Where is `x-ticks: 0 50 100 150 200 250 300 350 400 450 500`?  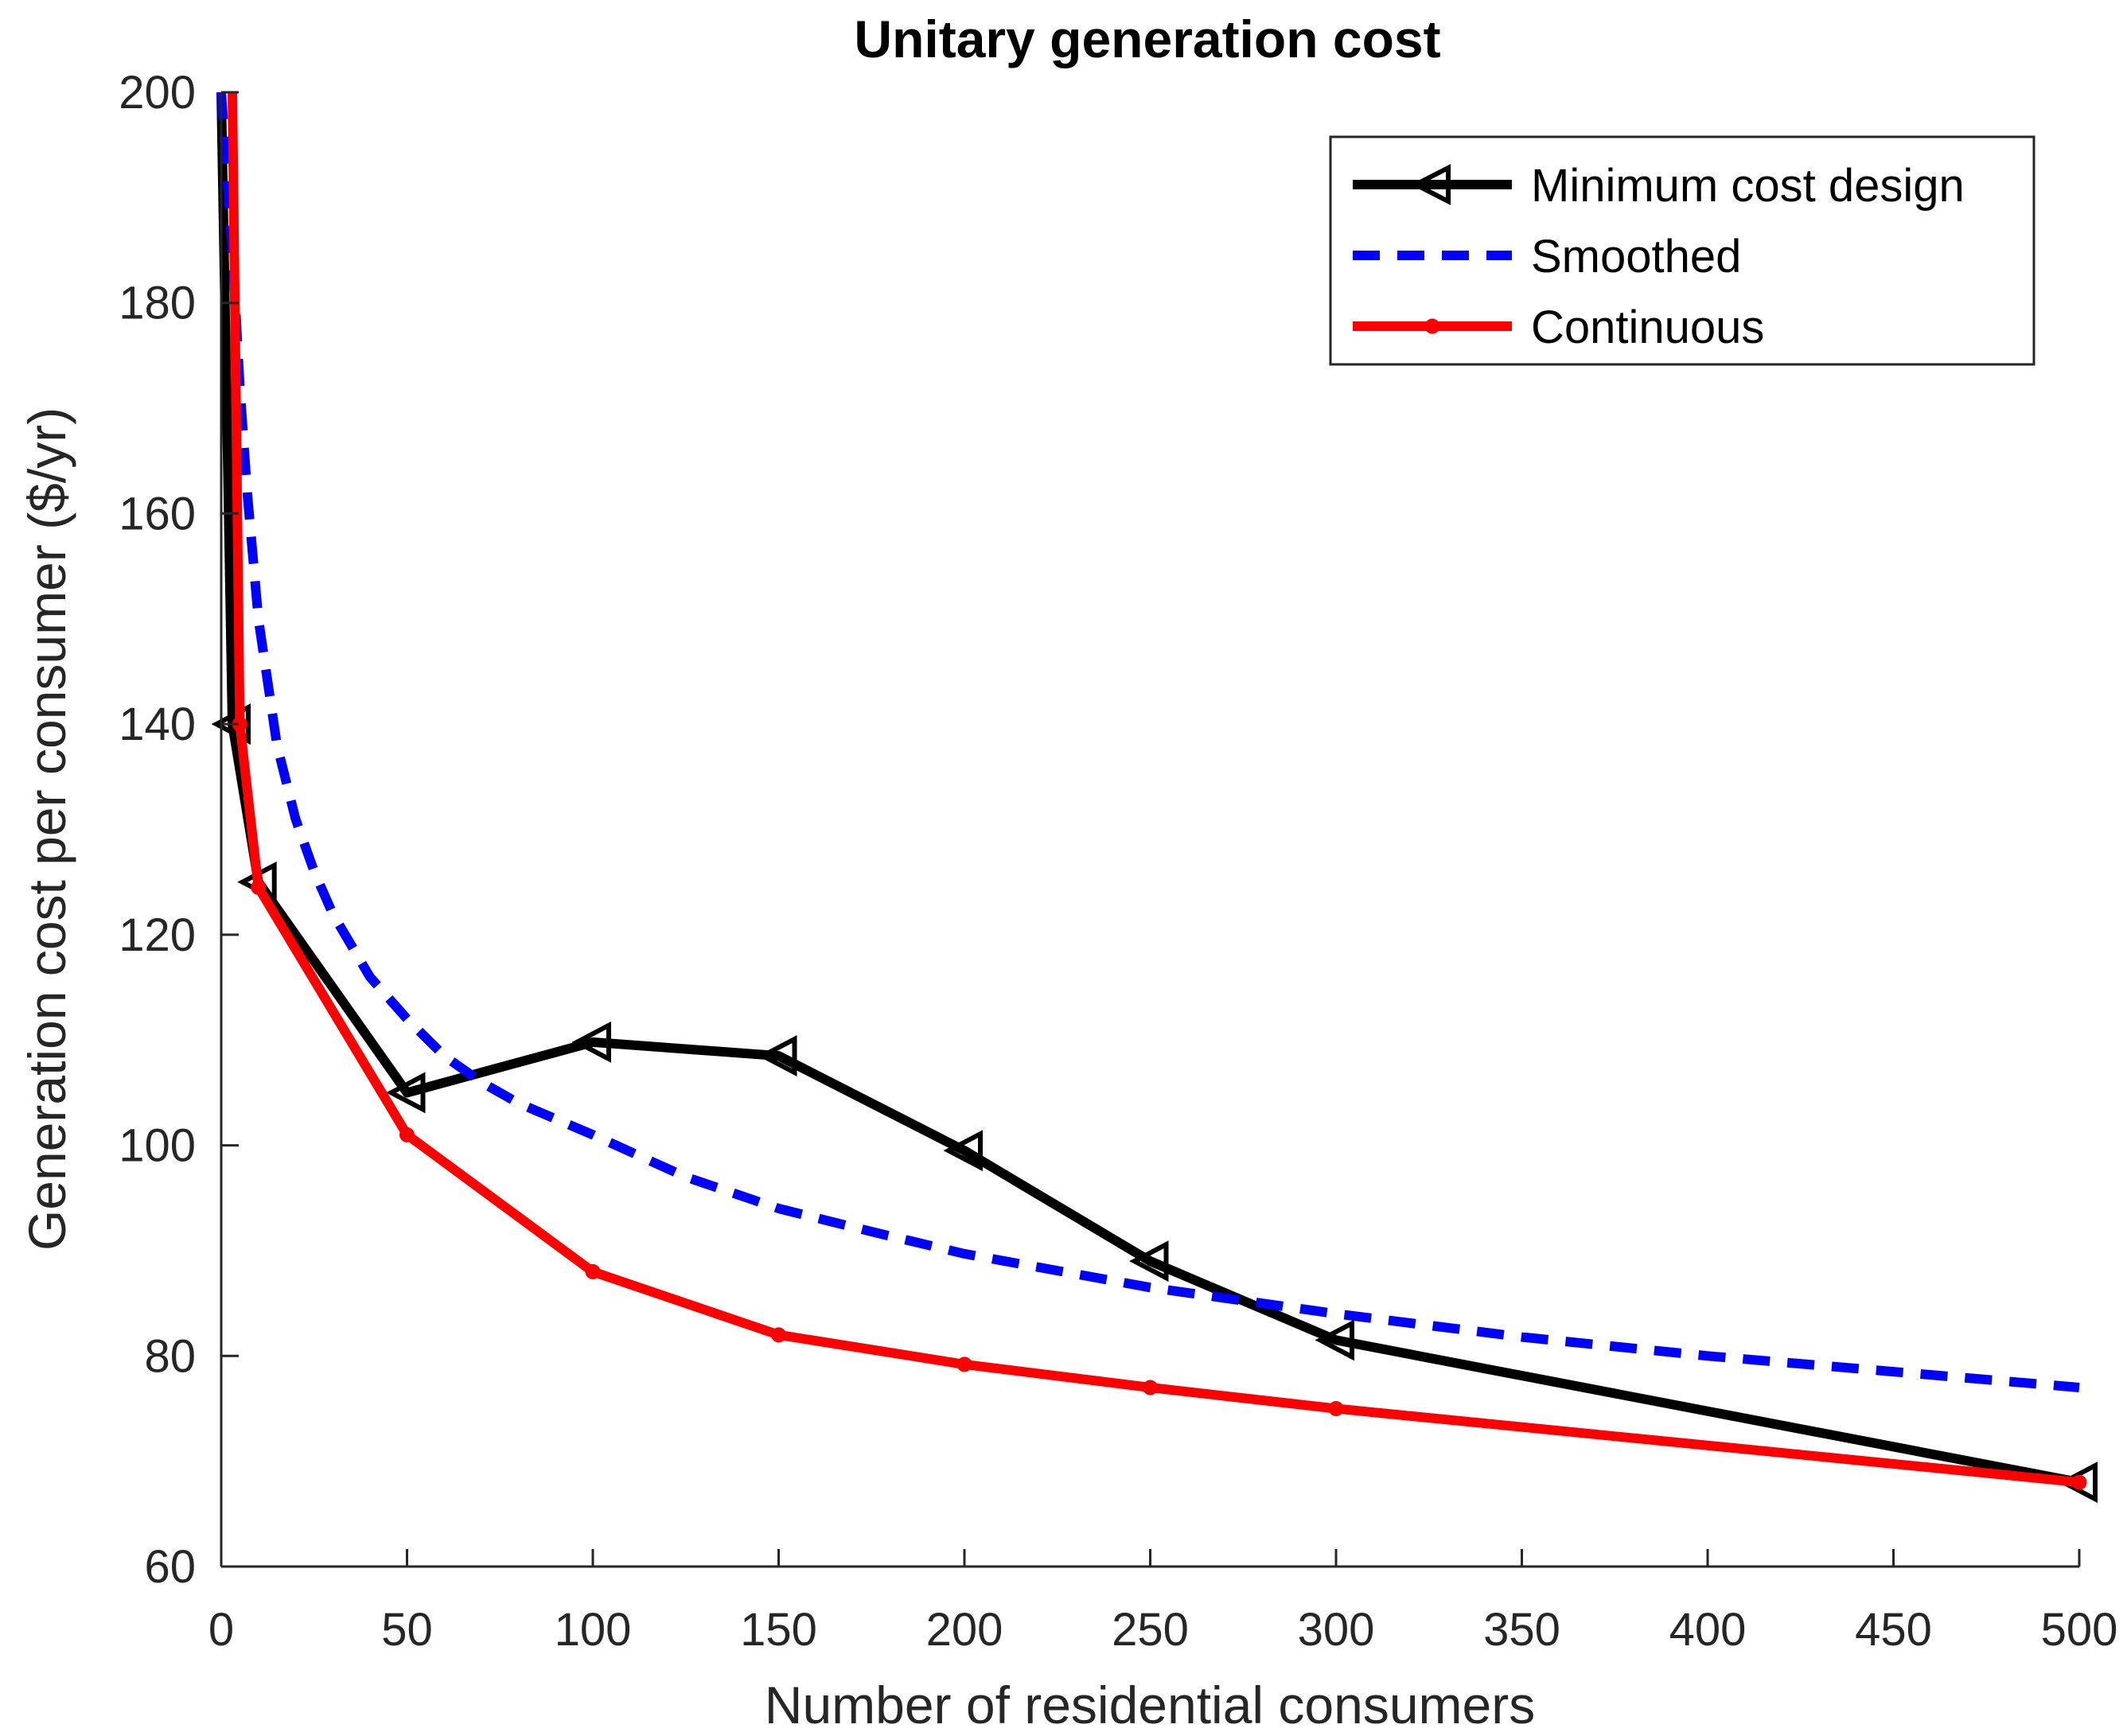 x-ticks: 0 50 100 150 200 250 300 350 400 450 500 is located at coordinates (1163, 1602).